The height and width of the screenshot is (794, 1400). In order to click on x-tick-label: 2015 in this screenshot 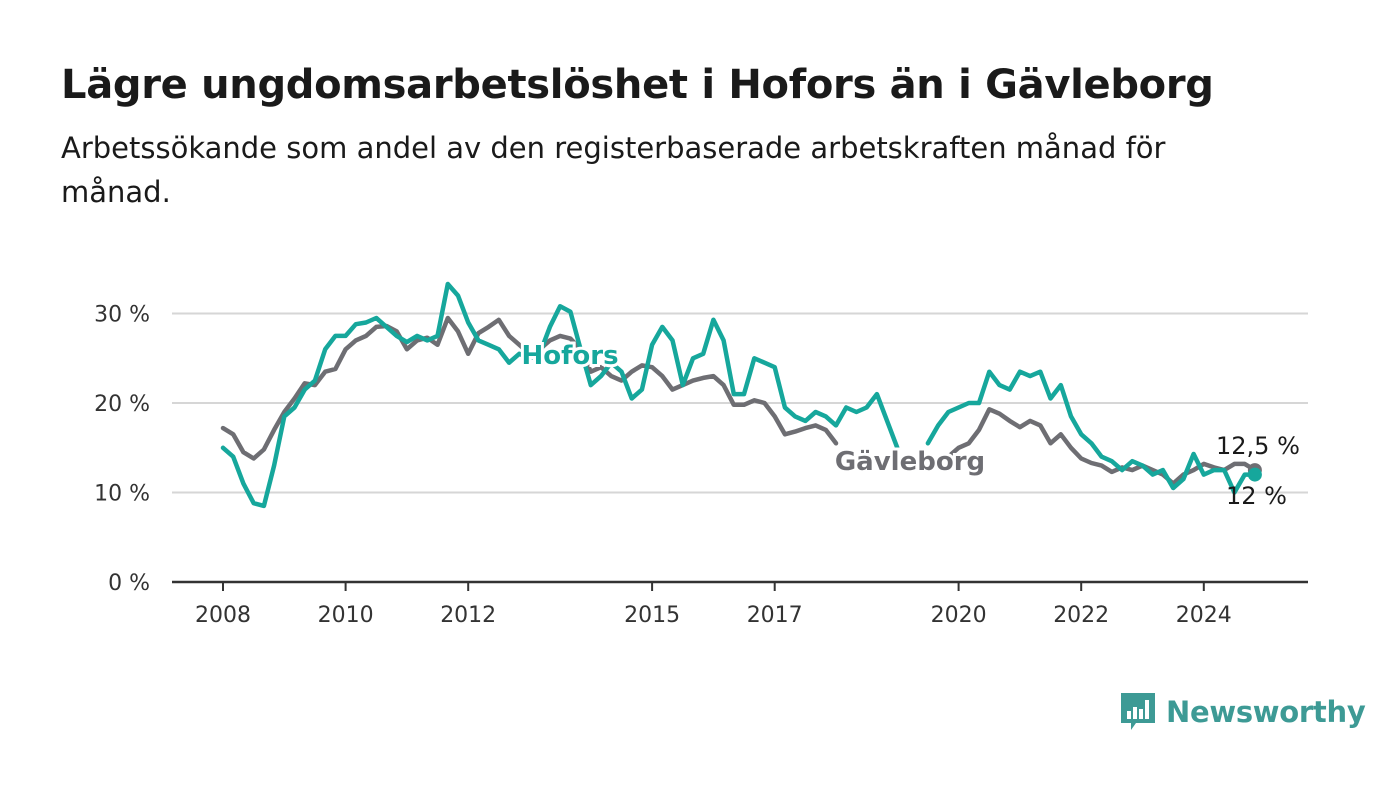, I will do `click(652, 615)`.